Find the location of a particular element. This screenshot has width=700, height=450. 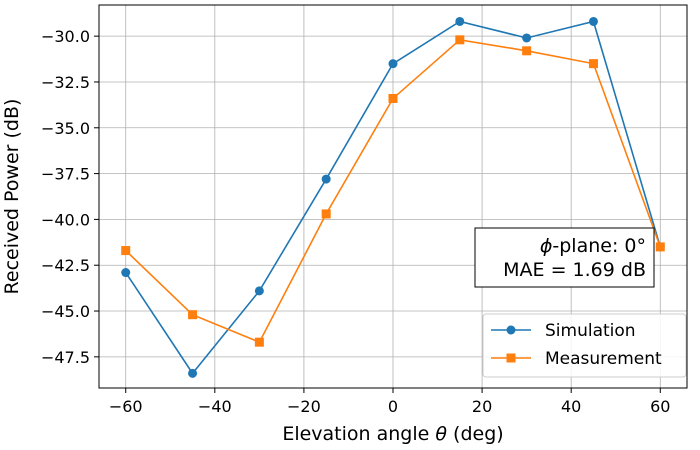

y-tick-label: −45.0 is located at coordinates (65, 311).